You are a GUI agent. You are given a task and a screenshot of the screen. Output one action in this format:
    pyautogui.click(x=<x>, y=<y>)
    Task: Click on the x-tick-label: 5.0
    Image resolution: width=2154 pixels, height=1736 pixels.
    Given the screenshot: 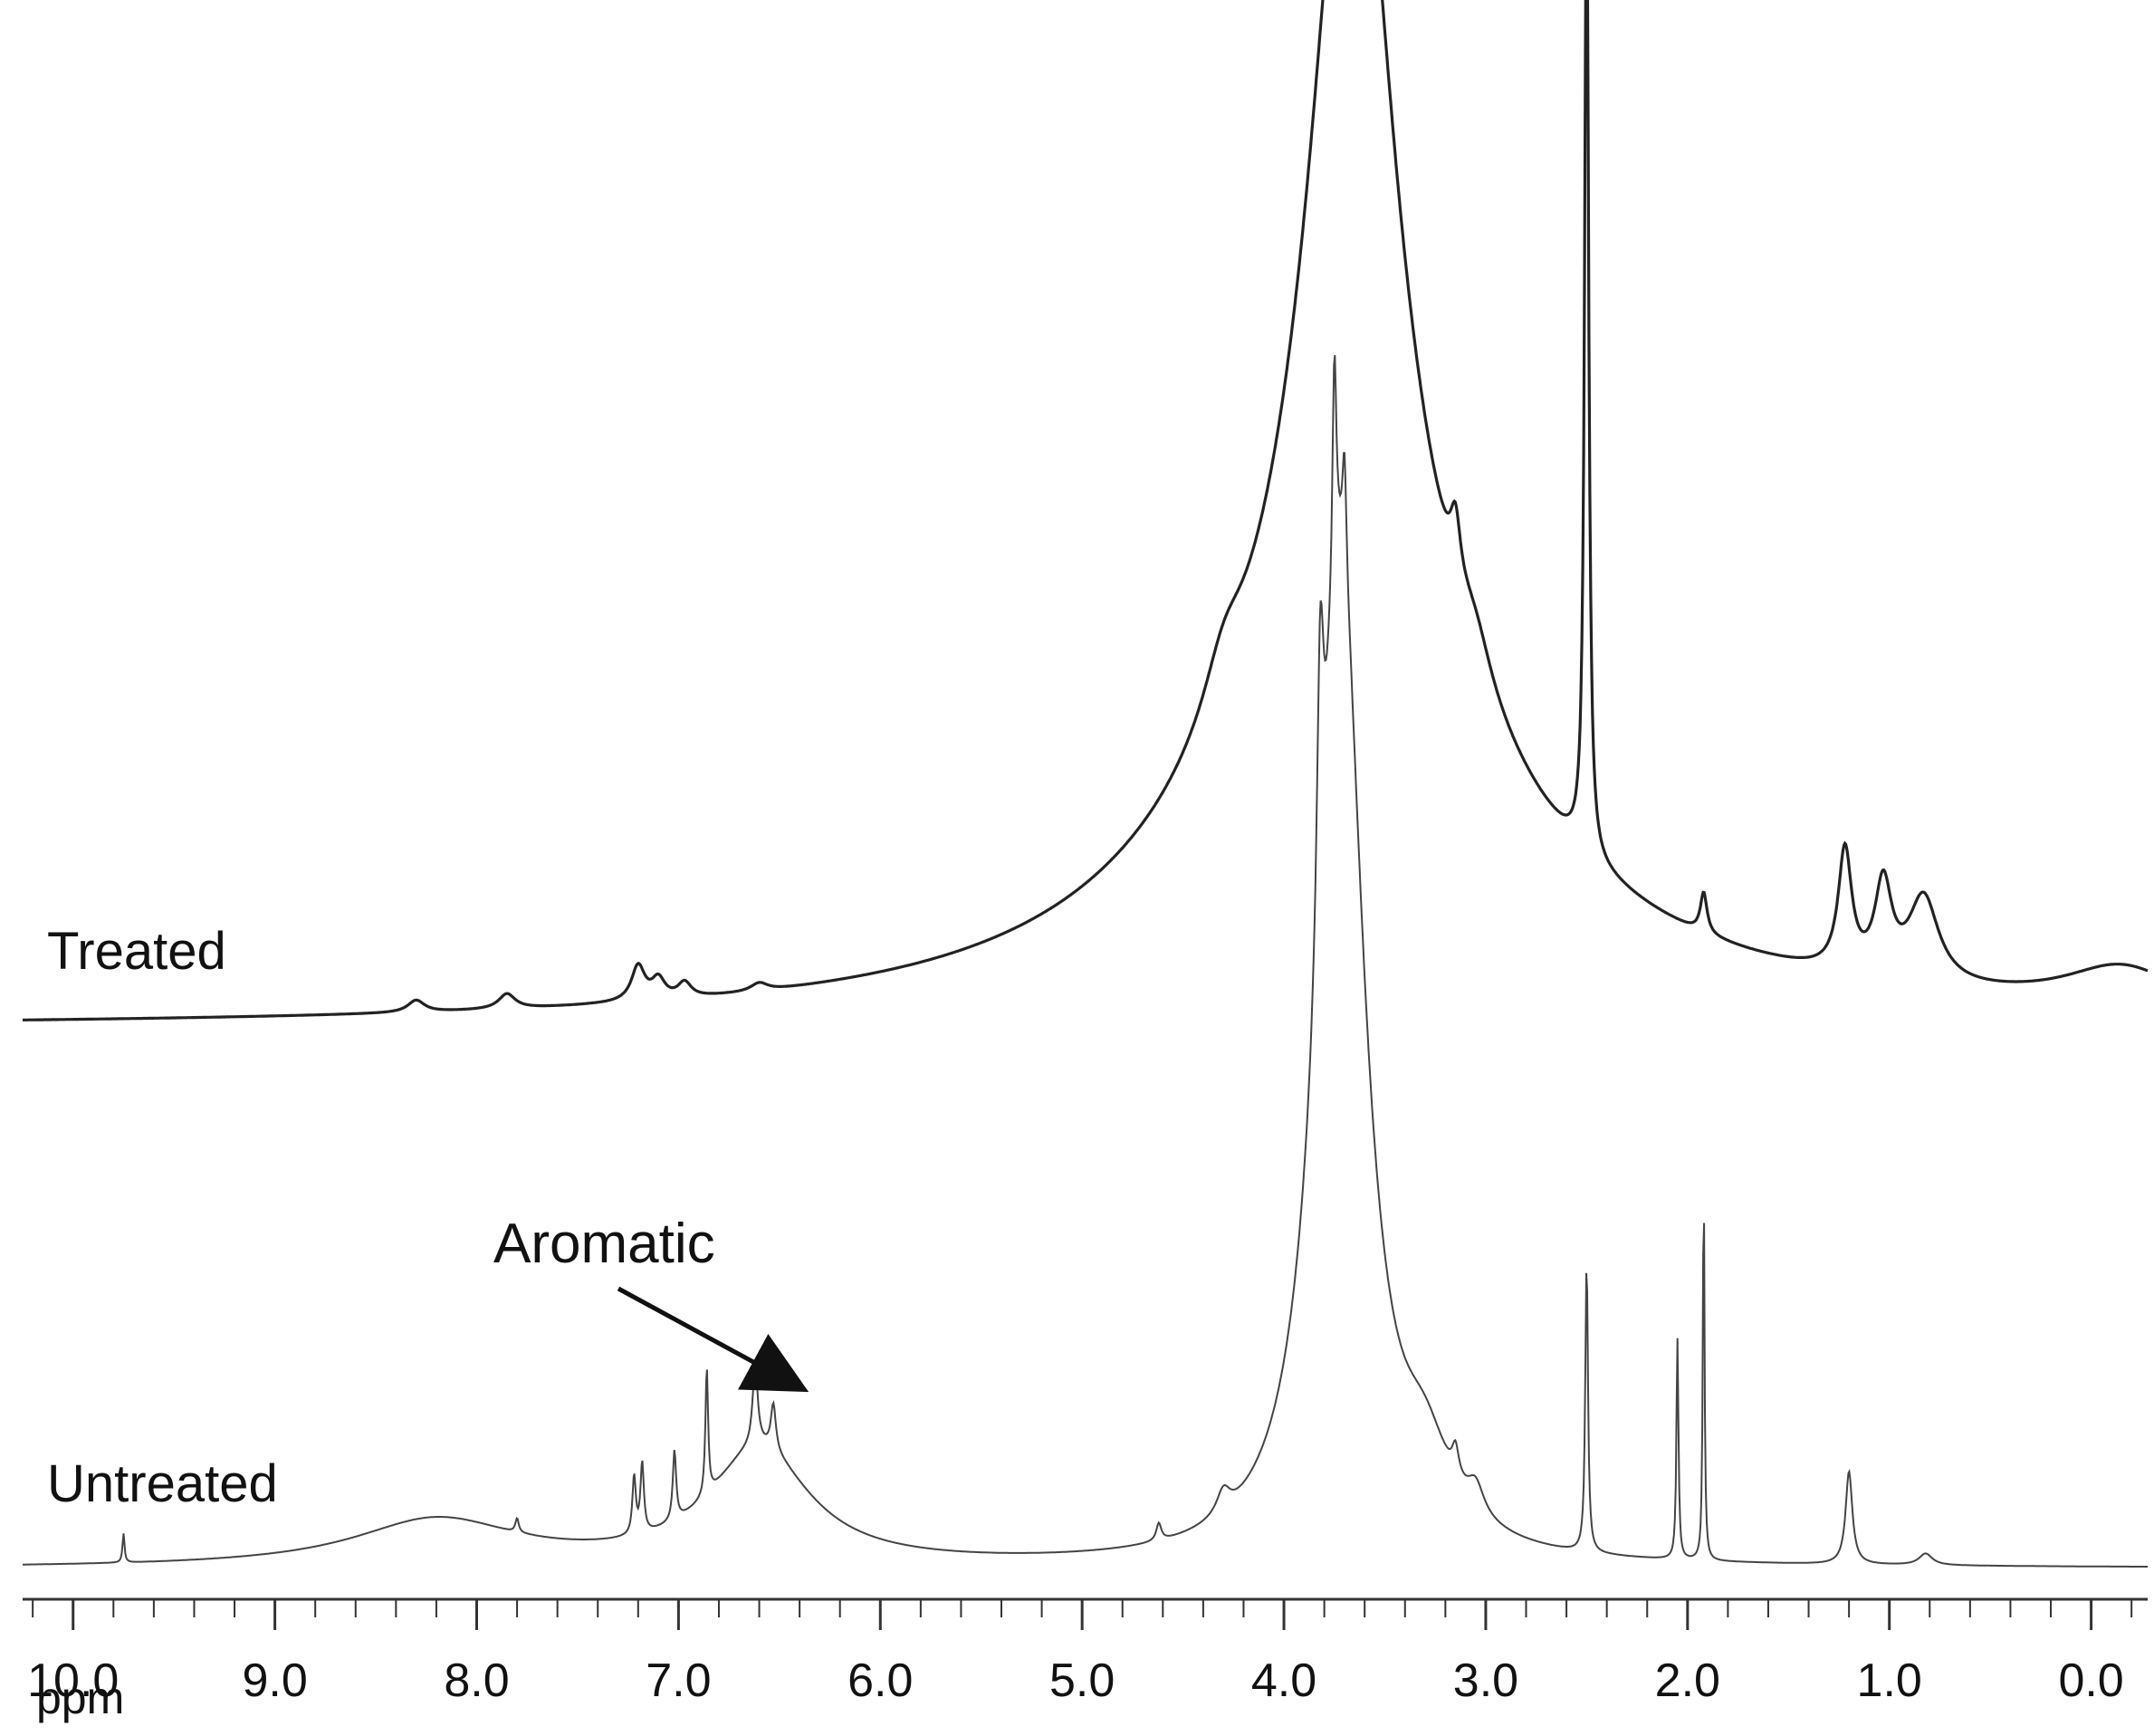 What is the action you would take?
    pyautogui.click(x=1082, y=1680)
    